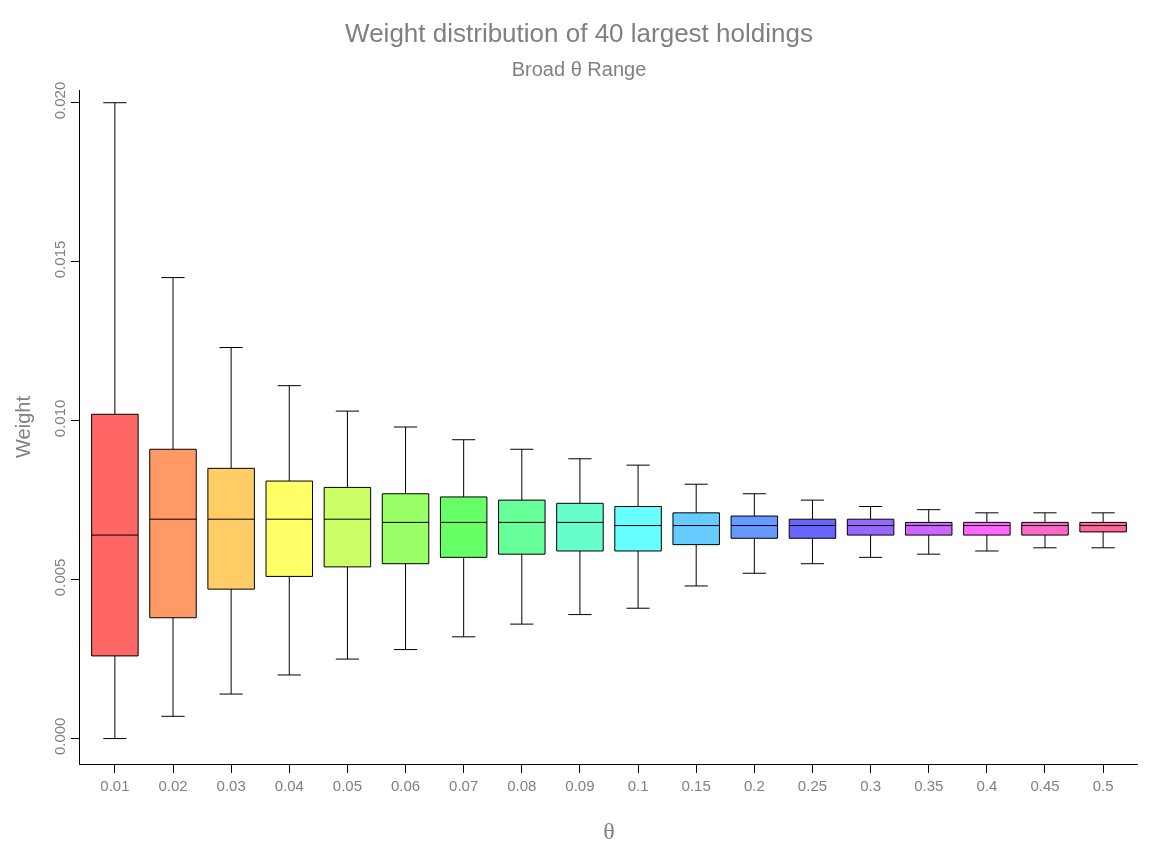 The height and width of the screenshot is (844, 1158). What do you see at coordinates (59, 736) in the screenshot?
I see `y-tick-label: 0.000` at bounding box center [59, 736].